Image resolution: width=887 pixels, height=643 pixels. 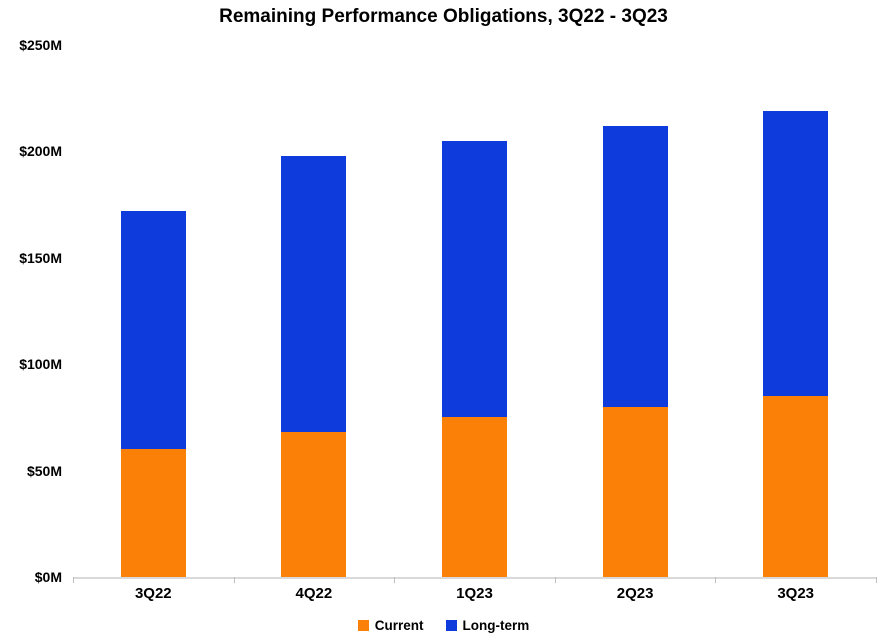 What do you see at coordinates (635, 593) in the screenshot?
I see `x-axis-tick-label: 2Q23` at bounding box center [635, 593].